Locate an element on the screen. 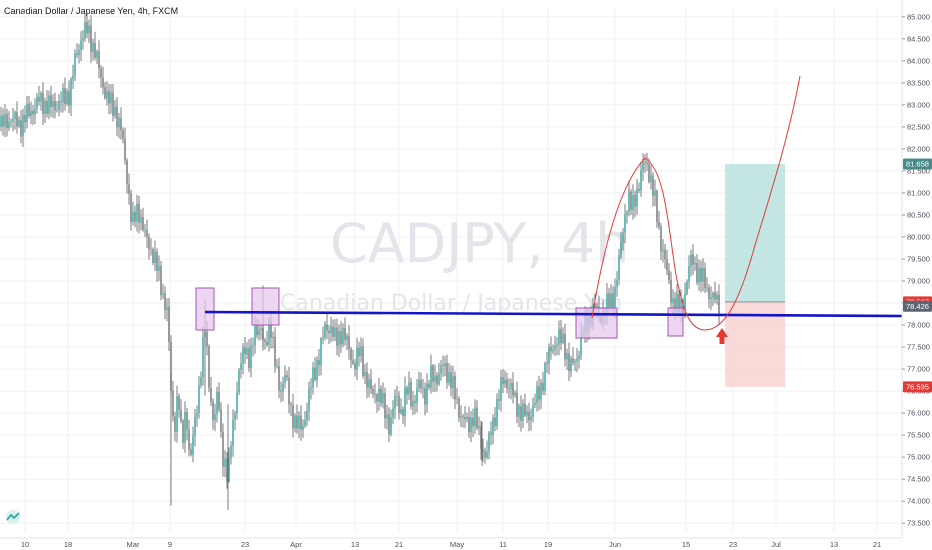 The height and width of the screenshot is (550, 932). position-zones is located at coordinates (755, 275).